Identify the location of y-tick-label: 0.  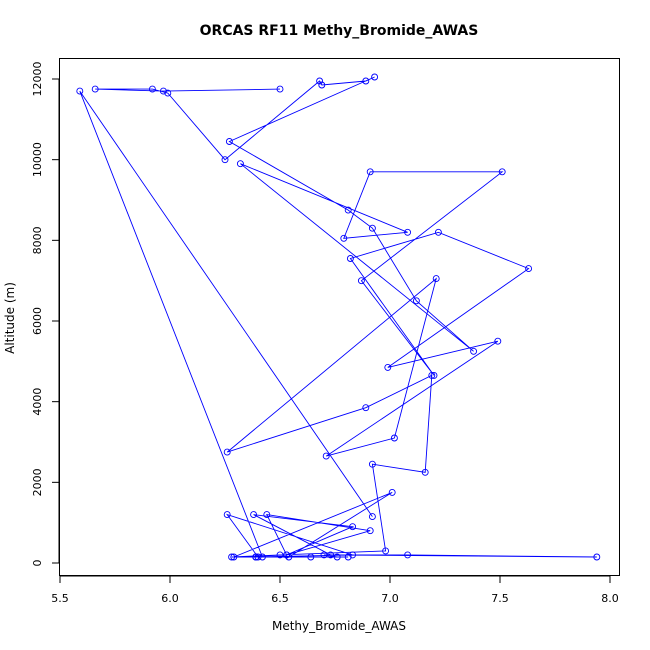
(37, 563).